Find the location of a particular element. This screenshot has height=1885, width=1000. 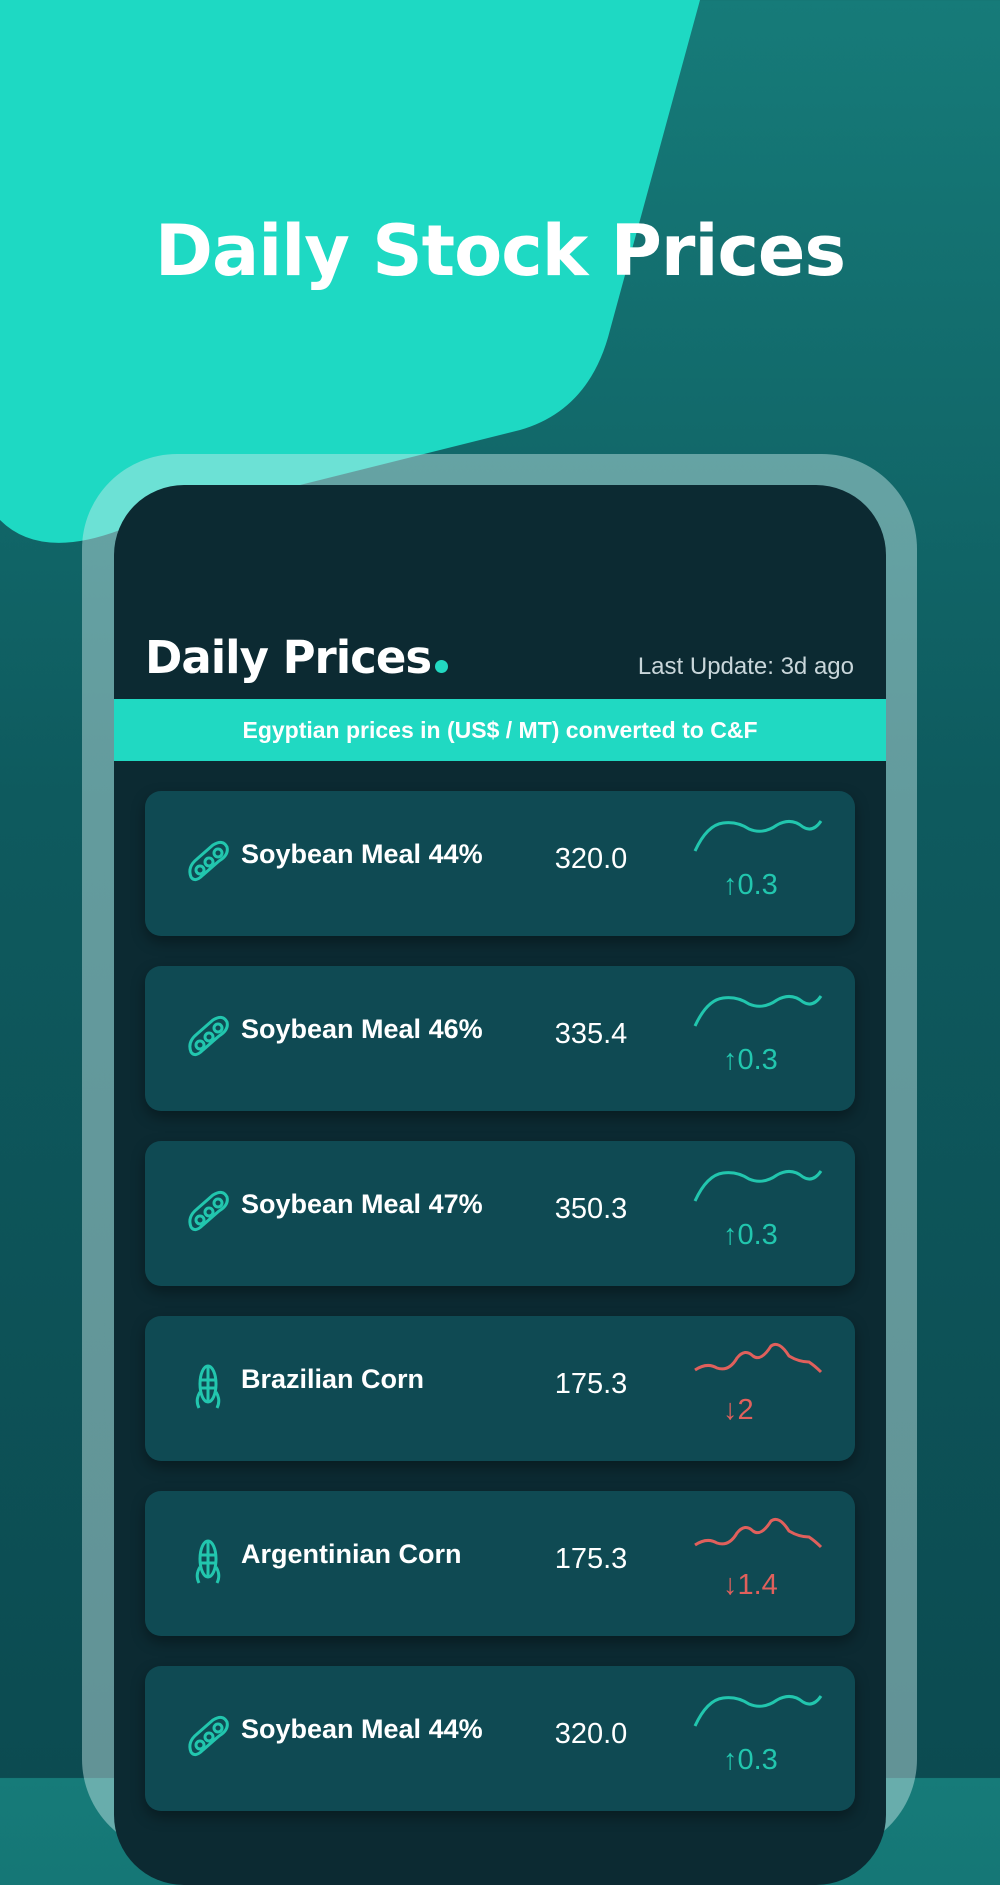

list-item: Soybean Meal 46% 335.4 ↑0.3 is located at coordinates (500, 1038).